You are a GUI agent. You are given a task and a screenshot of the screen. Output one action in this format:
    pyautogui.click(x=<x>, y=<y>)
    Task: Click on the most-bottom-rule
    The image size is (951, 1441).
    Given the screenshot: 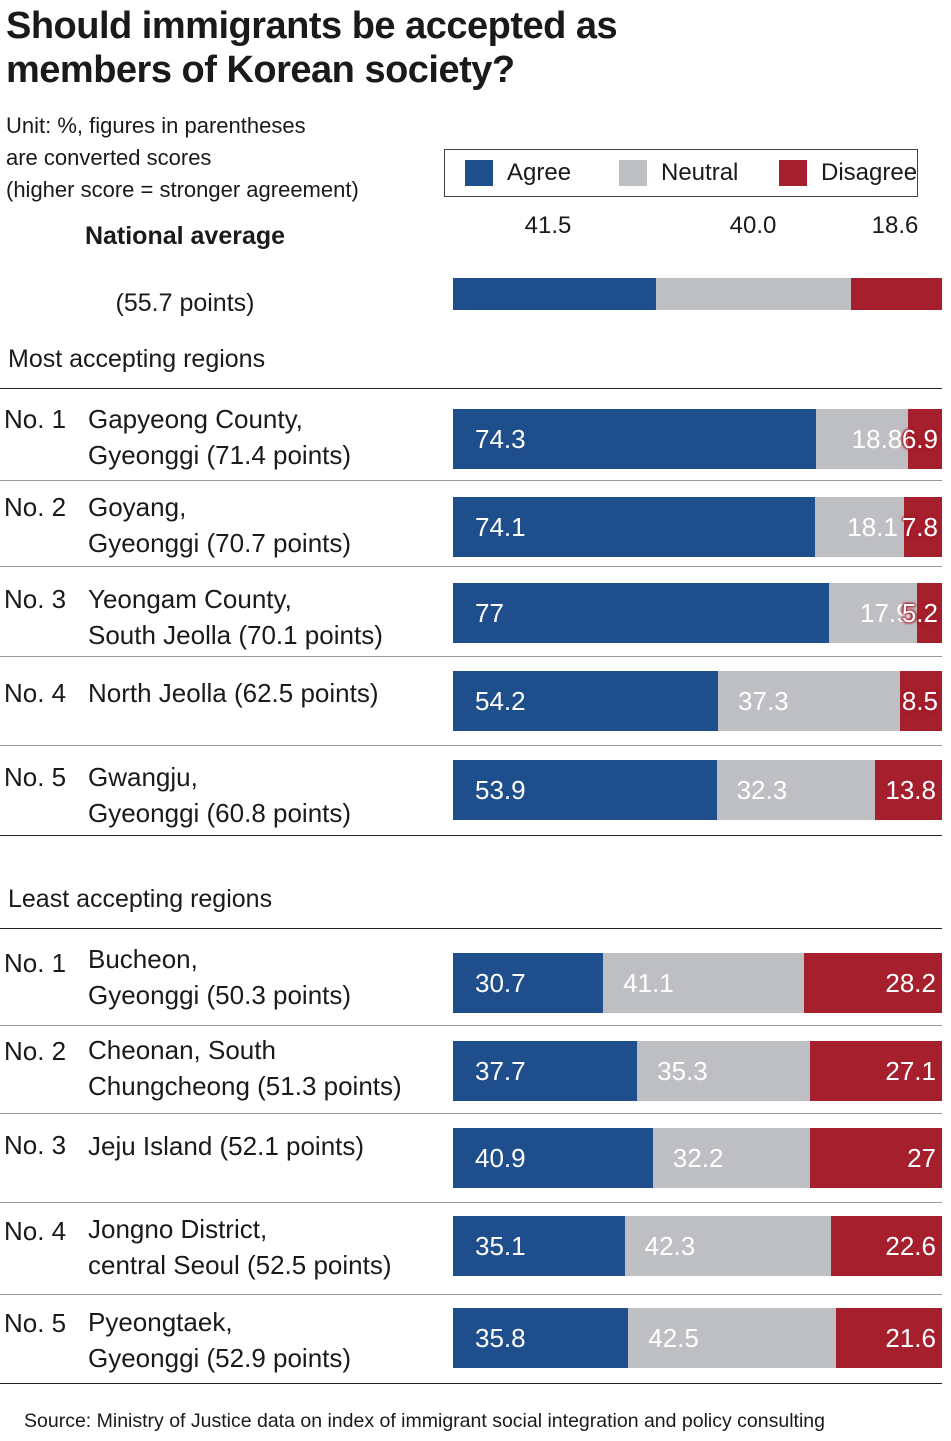 What is the action you would take?
    pyautogui.click(x=471, y=835)
    